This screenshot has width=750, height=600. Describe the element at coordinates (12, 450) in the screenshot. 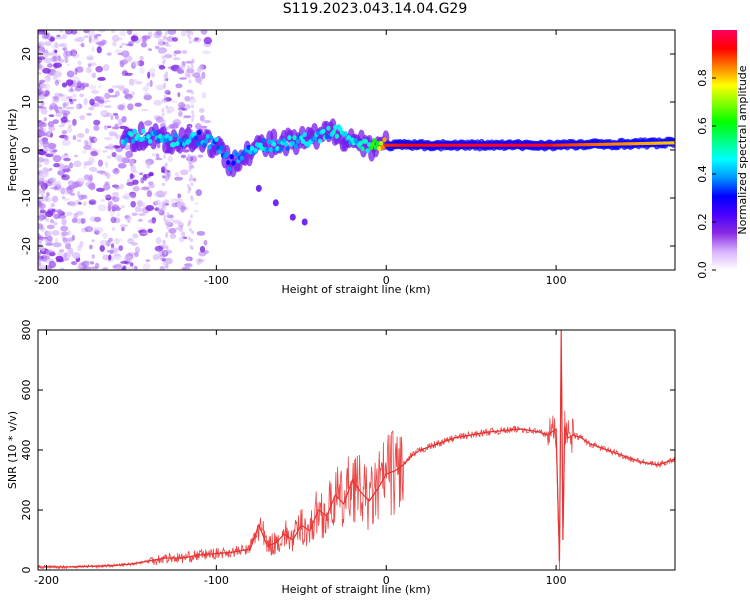

I see `snr-y-axis-label: SNR (10 * v/v)` at that location.